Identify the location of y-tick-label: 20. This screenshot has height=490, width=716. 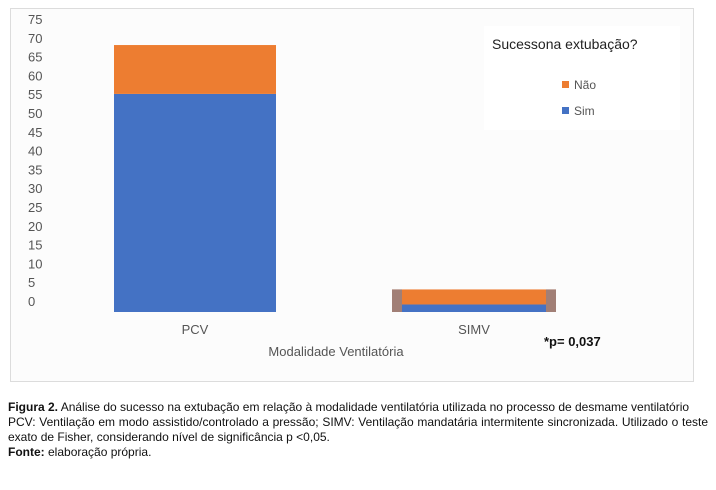
(35, 226).